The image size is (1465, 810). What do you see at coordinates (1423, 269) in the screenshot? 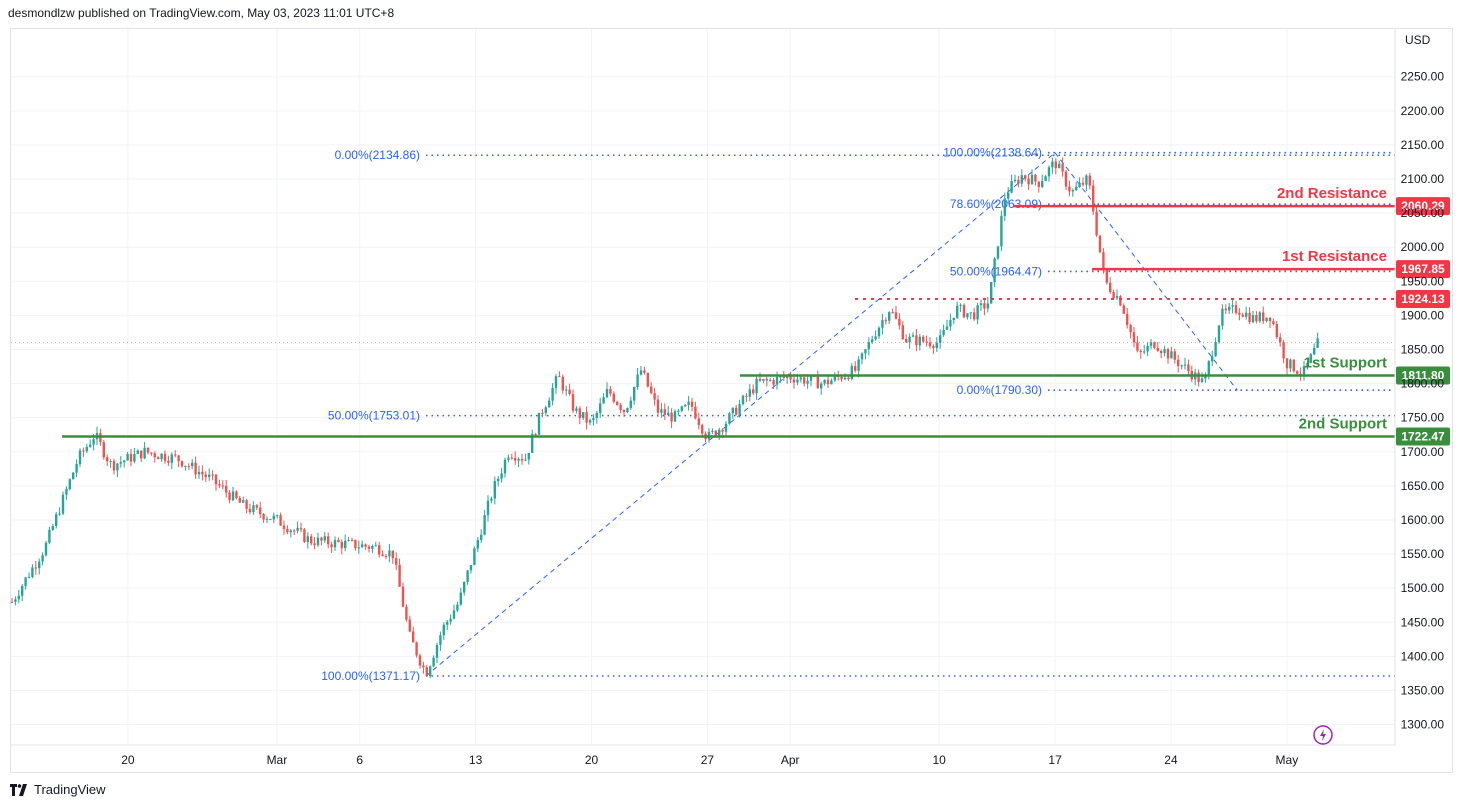
I see `price-badge-label: 1967.85` at bounding box center [1423, 269].